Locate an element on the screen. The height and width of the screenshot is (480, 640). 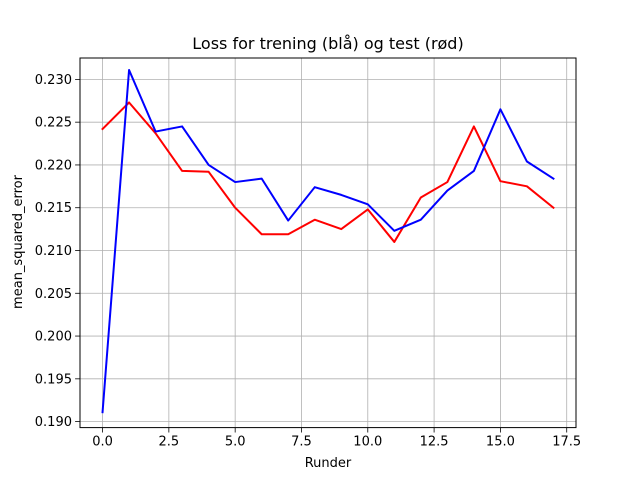
x-tick-label: 7.5 is located at coordinates (301, 442).